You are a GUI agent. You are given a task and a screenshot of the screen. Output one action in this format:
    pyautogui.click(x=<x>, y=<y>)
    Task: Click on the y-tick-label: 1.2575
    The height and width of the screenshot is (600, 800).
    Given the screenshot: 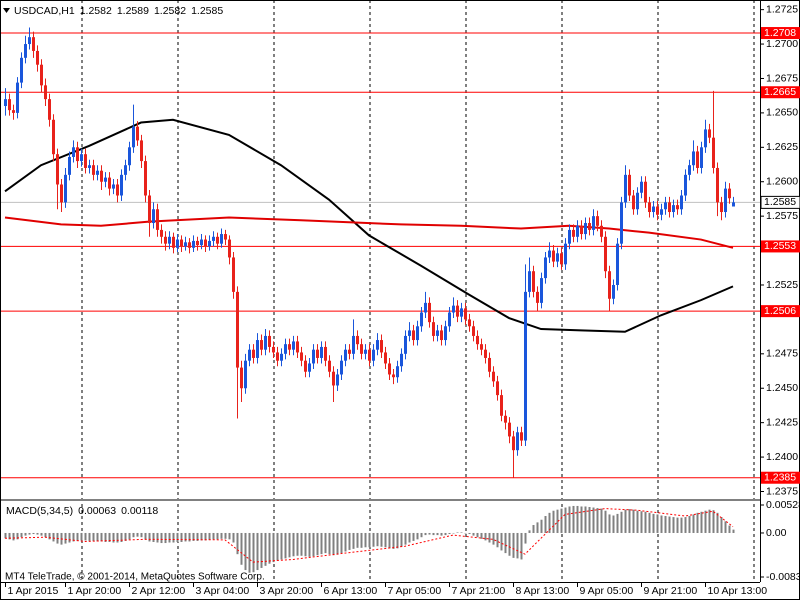 What is the action you would take?
    pyautogui.click(x=782, y=216)
    